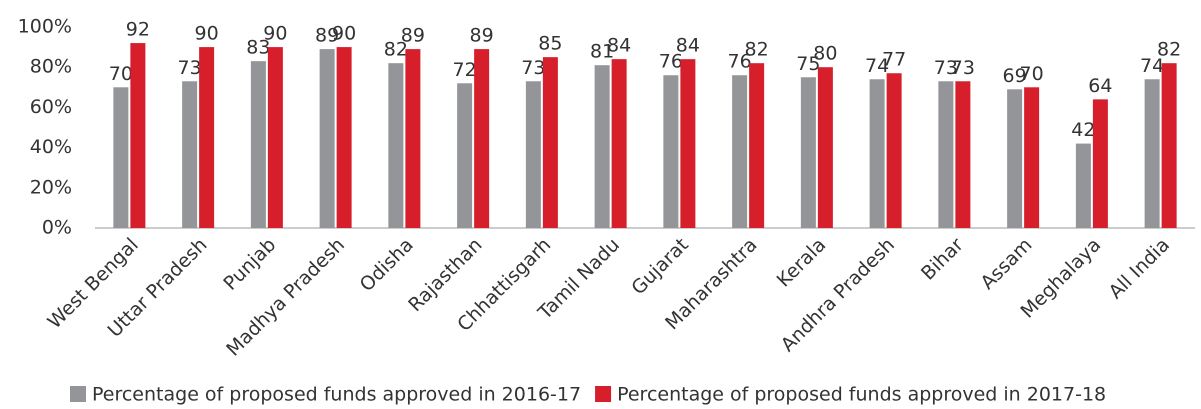  I want to click on data-label: 42, so click(1083, 130).